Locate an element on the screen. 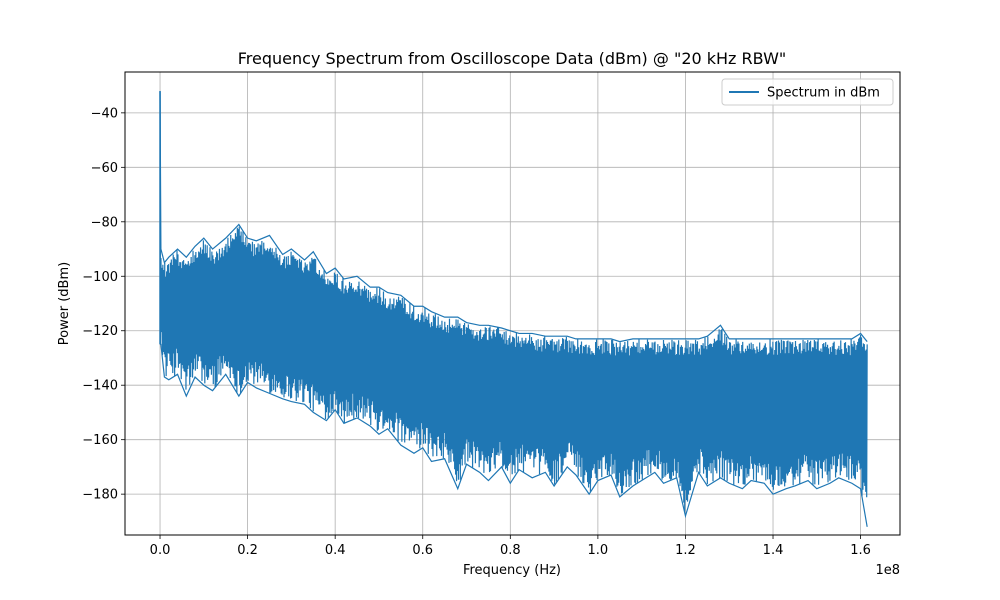  x-axis-label: Frequency (Hz) is located at coordinates (512, 570).